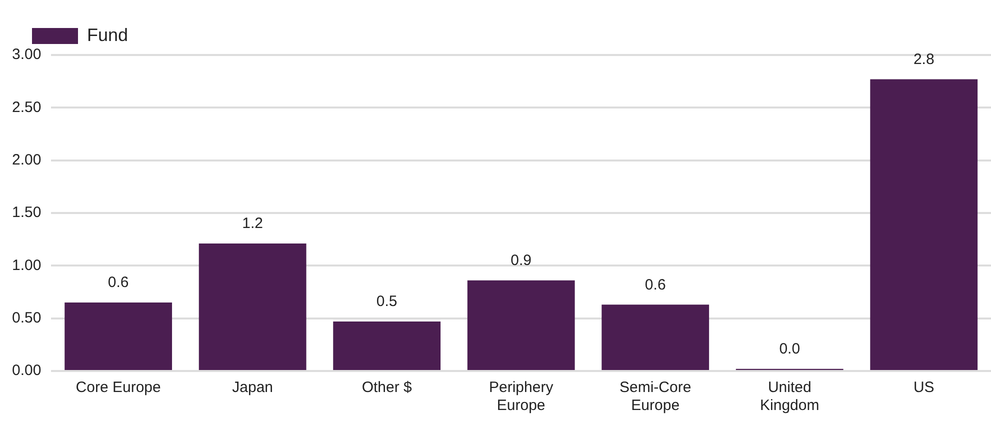 The image size is (991, 425). Describe the element at coordinates (27, 317) in the screenshot. I see `y-tick-label: 0.50` at that location.